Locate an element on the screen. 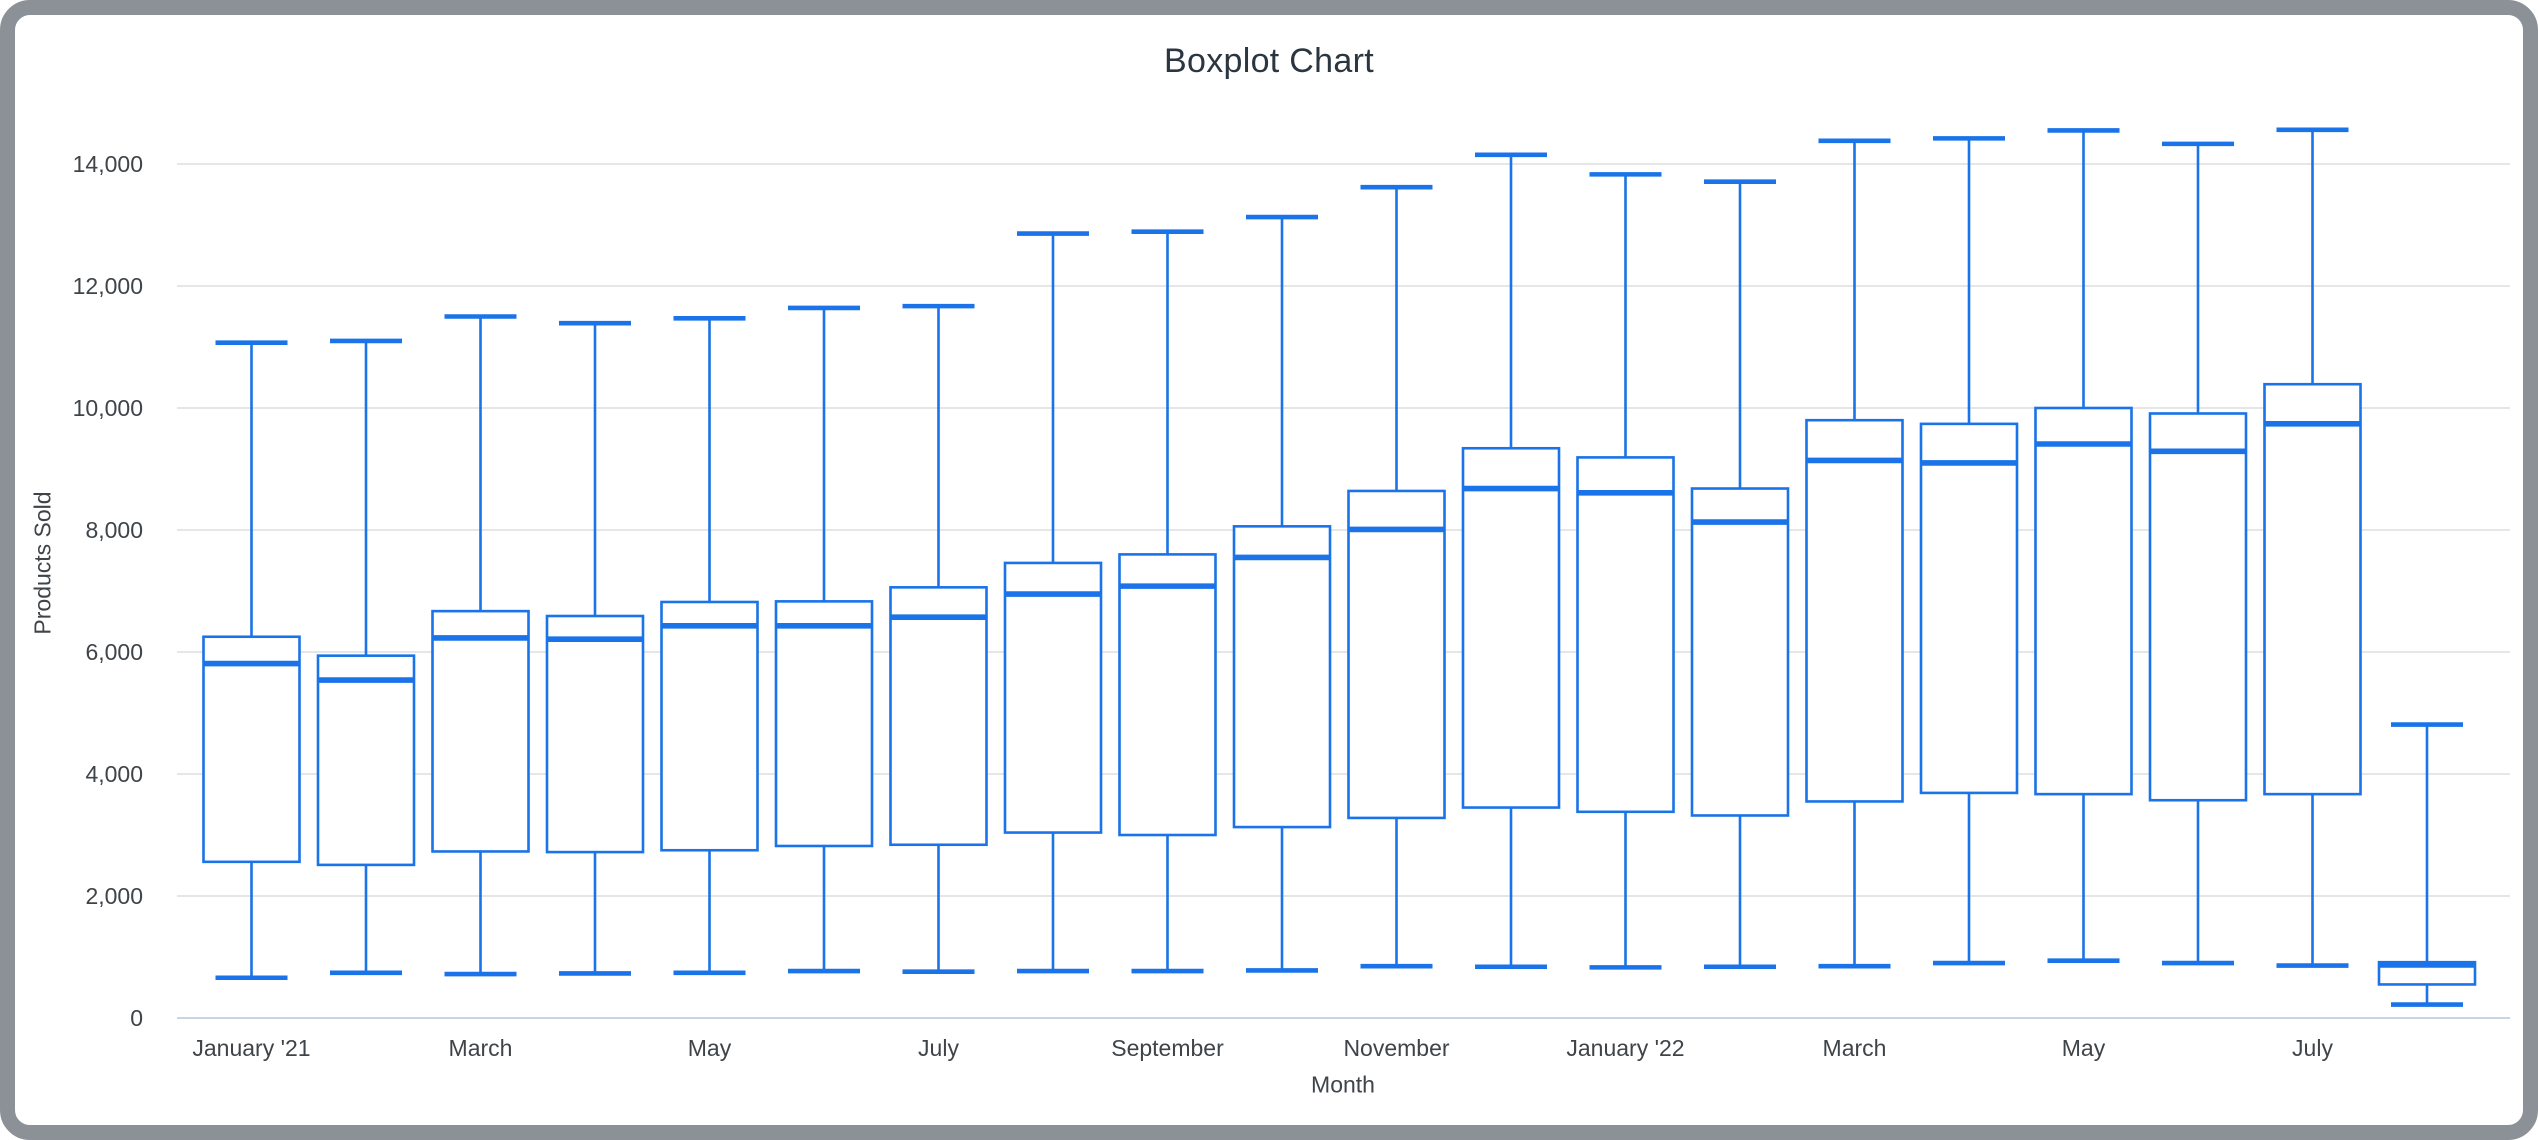  y-axis-tick-label: 8,000 is located at coordinates (114, 530).